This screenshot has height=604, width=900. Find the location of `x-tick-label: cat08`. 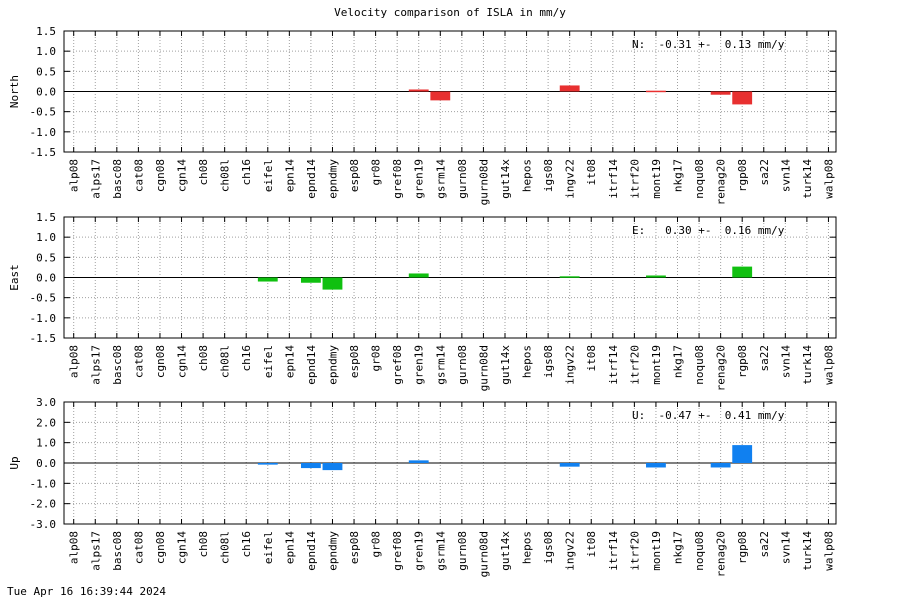

x-tick-label: cat08 is located at coordinates (138, 175).